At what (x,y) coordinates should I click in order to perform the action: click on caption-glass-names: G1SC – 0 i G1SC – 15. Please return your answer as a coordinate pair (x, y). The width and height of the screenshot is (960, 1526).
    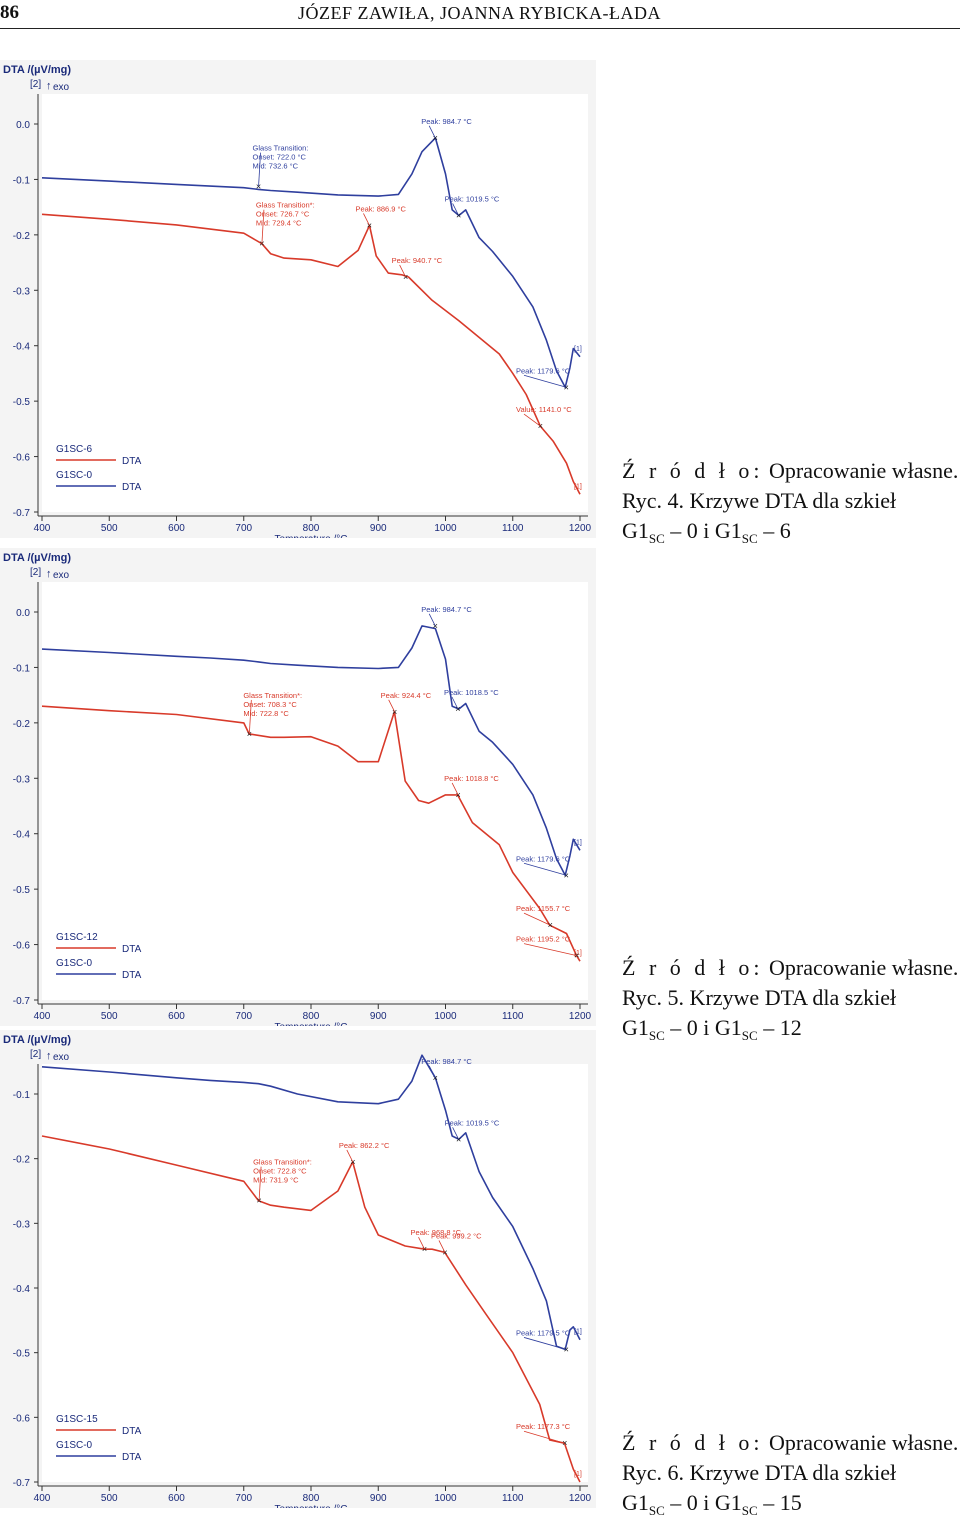
    Looking at the image, I should click on (712, 1504).